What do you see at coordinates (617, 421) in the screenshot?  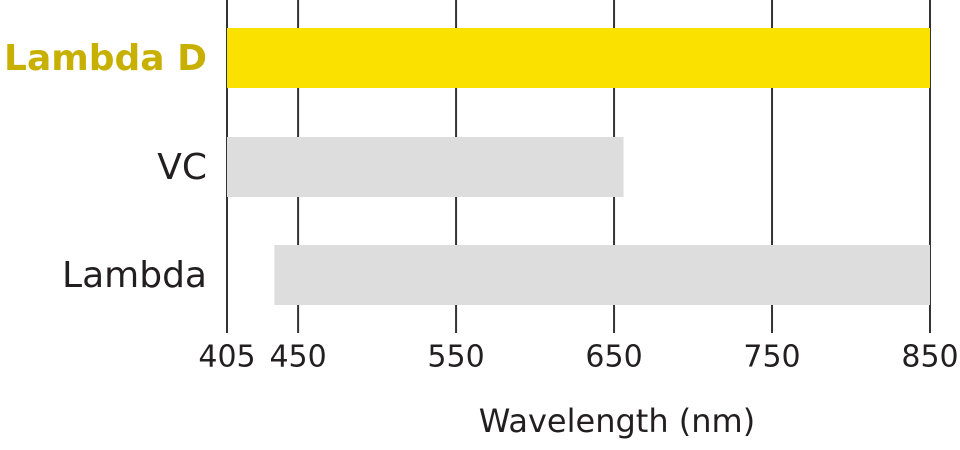 I see `x-axis-label: Wavelength (nm)` at bounding box center [617, 421].